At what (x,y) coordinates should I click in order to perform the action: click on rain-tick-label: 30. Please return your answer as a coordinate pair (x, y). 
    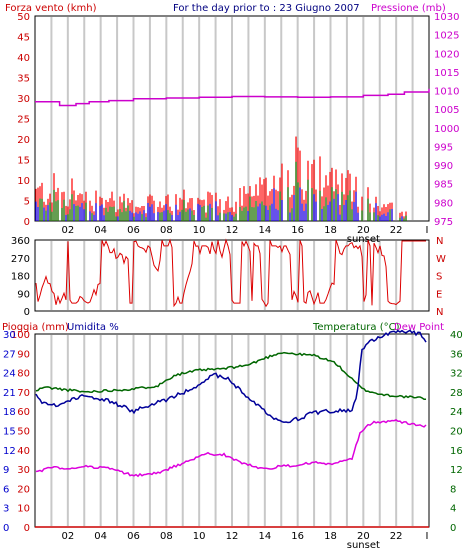
    Looking at the image, I should click on (23, 470).